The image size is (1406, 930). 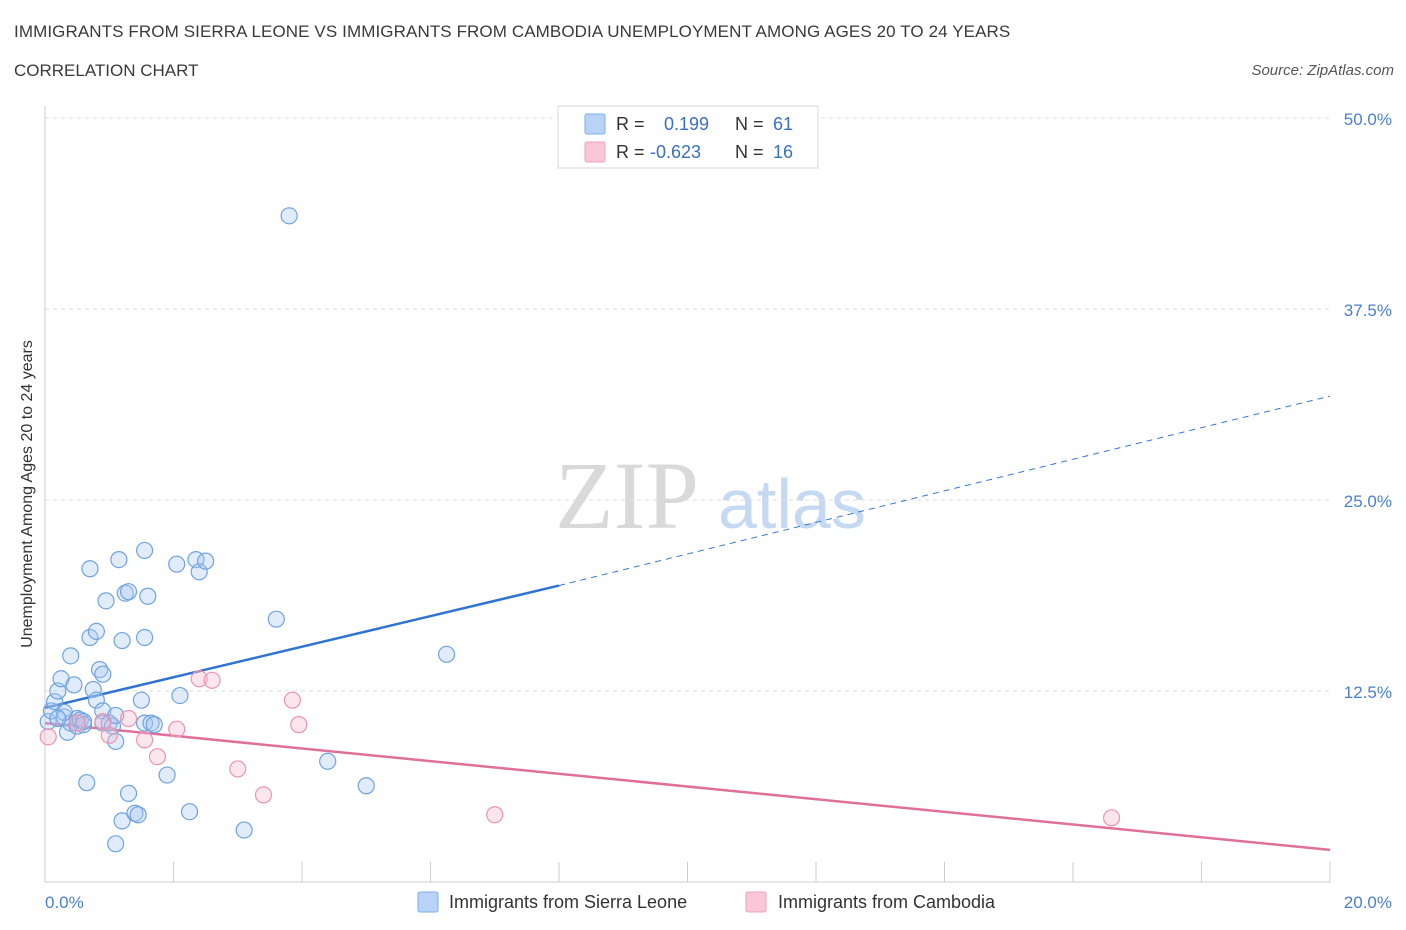 What do you see at coordinates (687, 786) in the screenshot?
I see `trend-line-cambodia` at bounding box center [687, 786].